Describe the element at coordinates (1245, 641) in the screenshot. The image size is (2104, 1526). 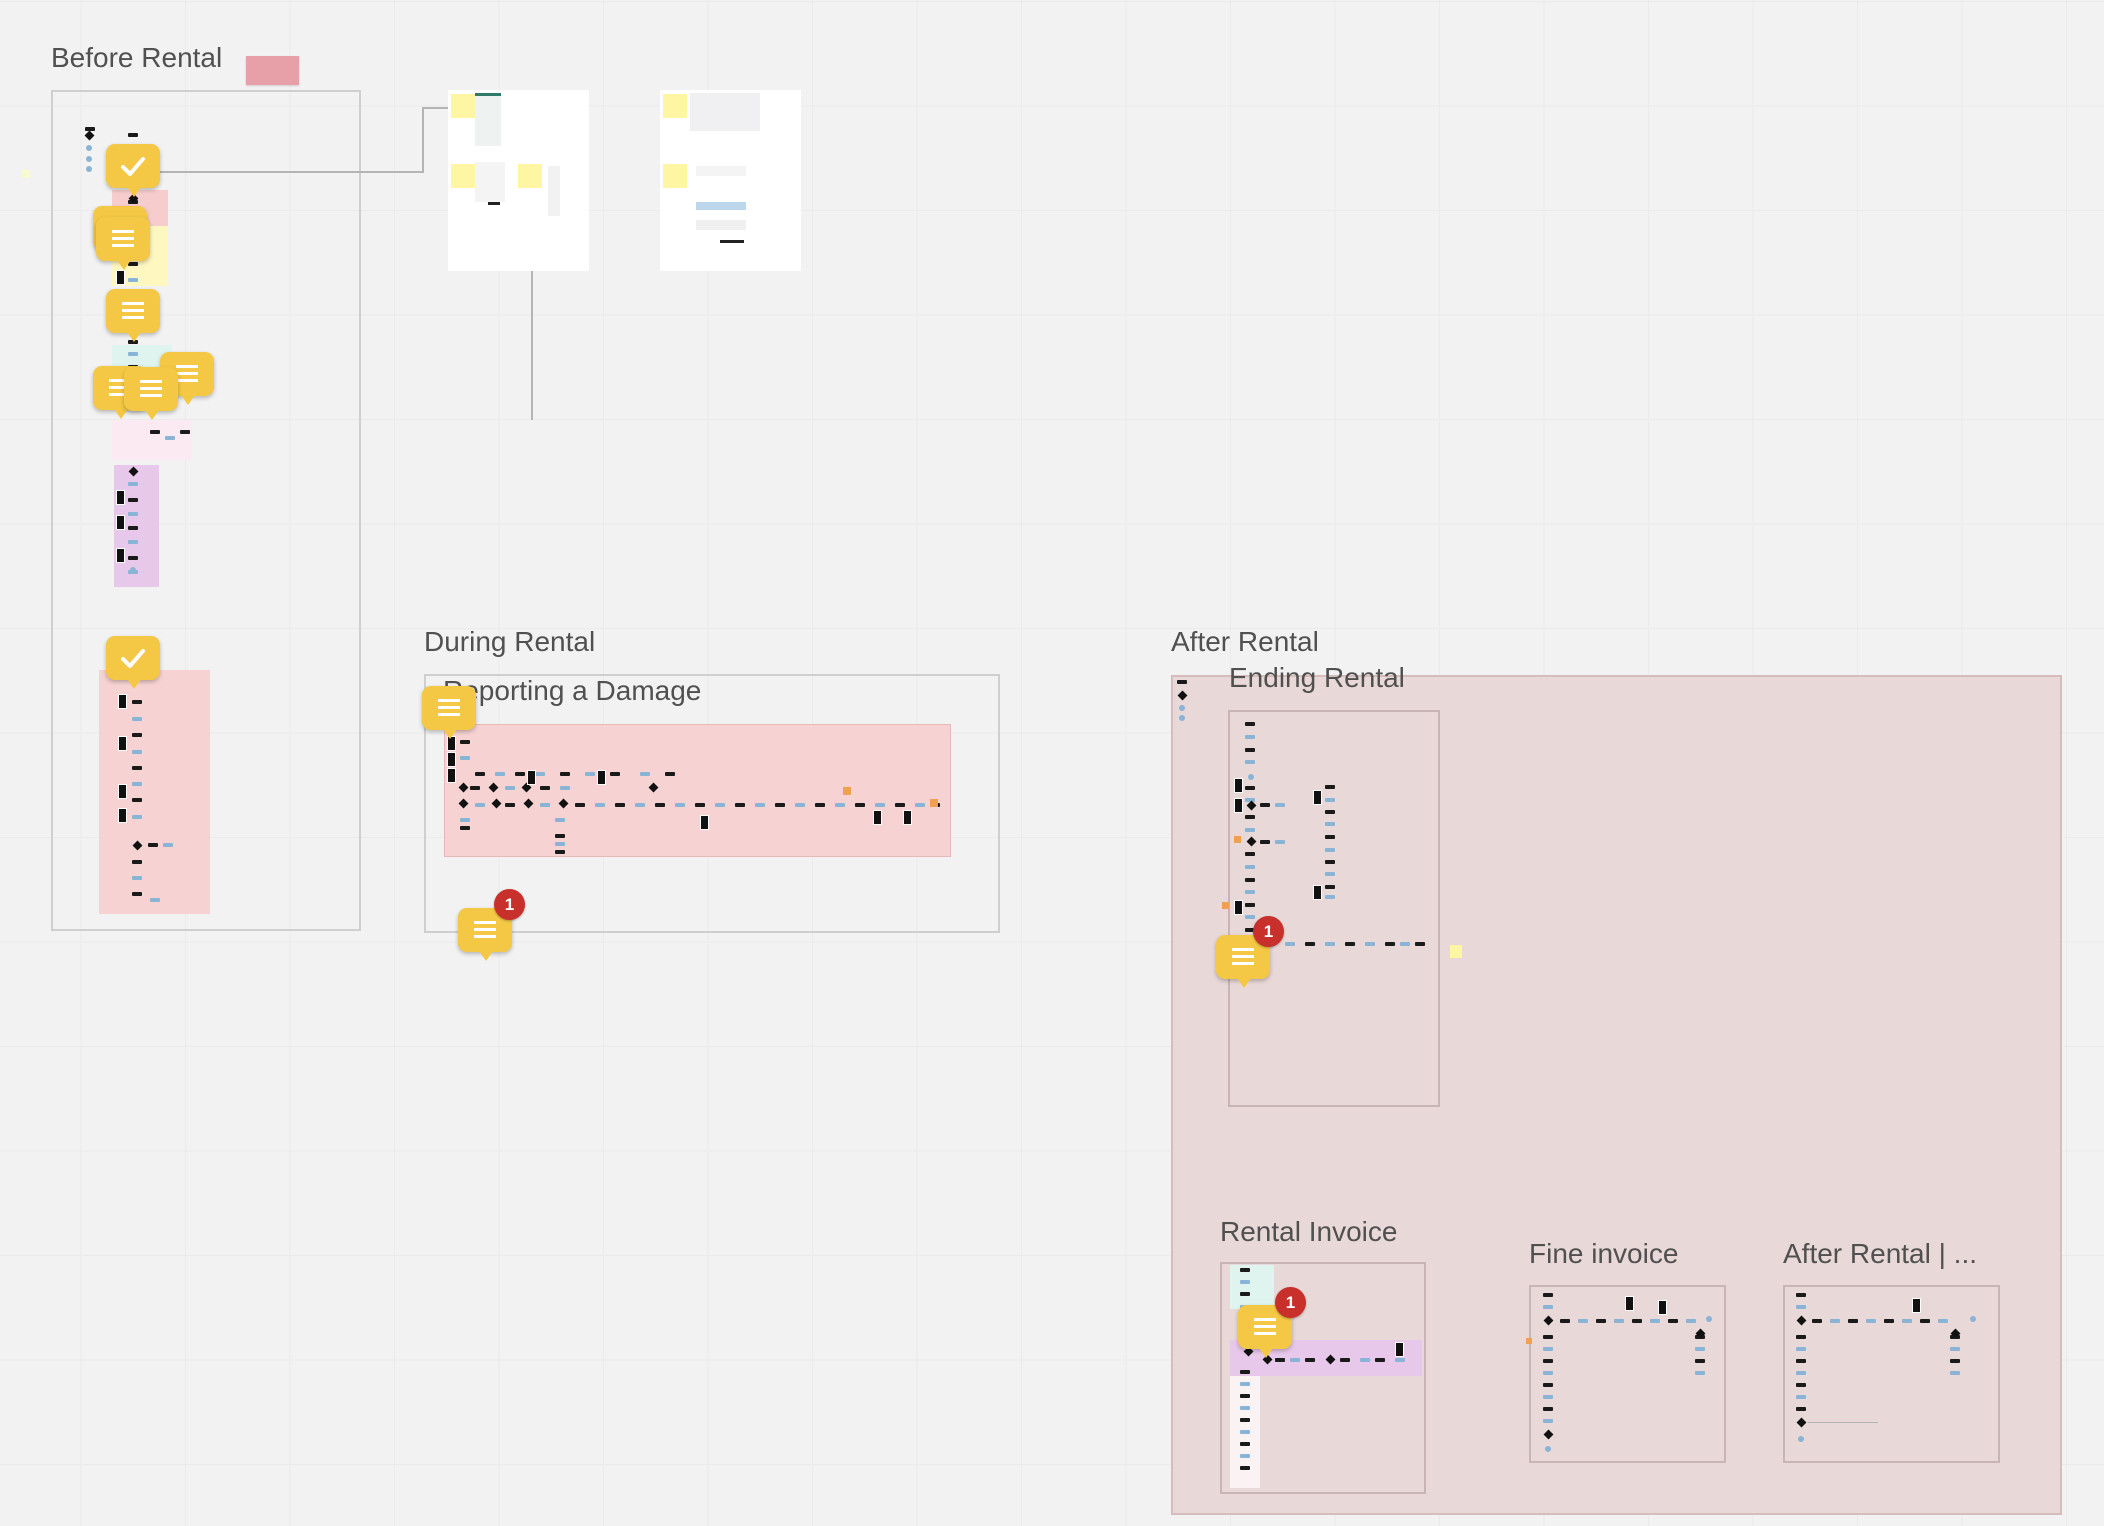
I see `after-rental-title: After Rental` at that location.